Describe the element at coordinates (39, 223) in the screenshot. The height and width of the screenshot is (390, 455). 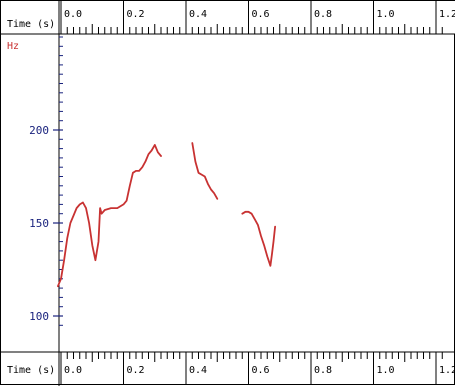
I see `y-tick-label: 150` at that location.